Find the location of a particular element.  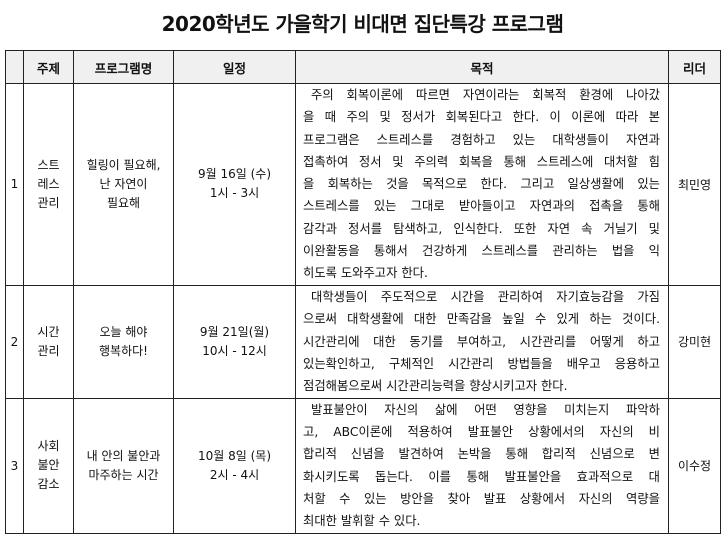

program-name-cell-line: 행복하다! is located at coordinates (123, 350).